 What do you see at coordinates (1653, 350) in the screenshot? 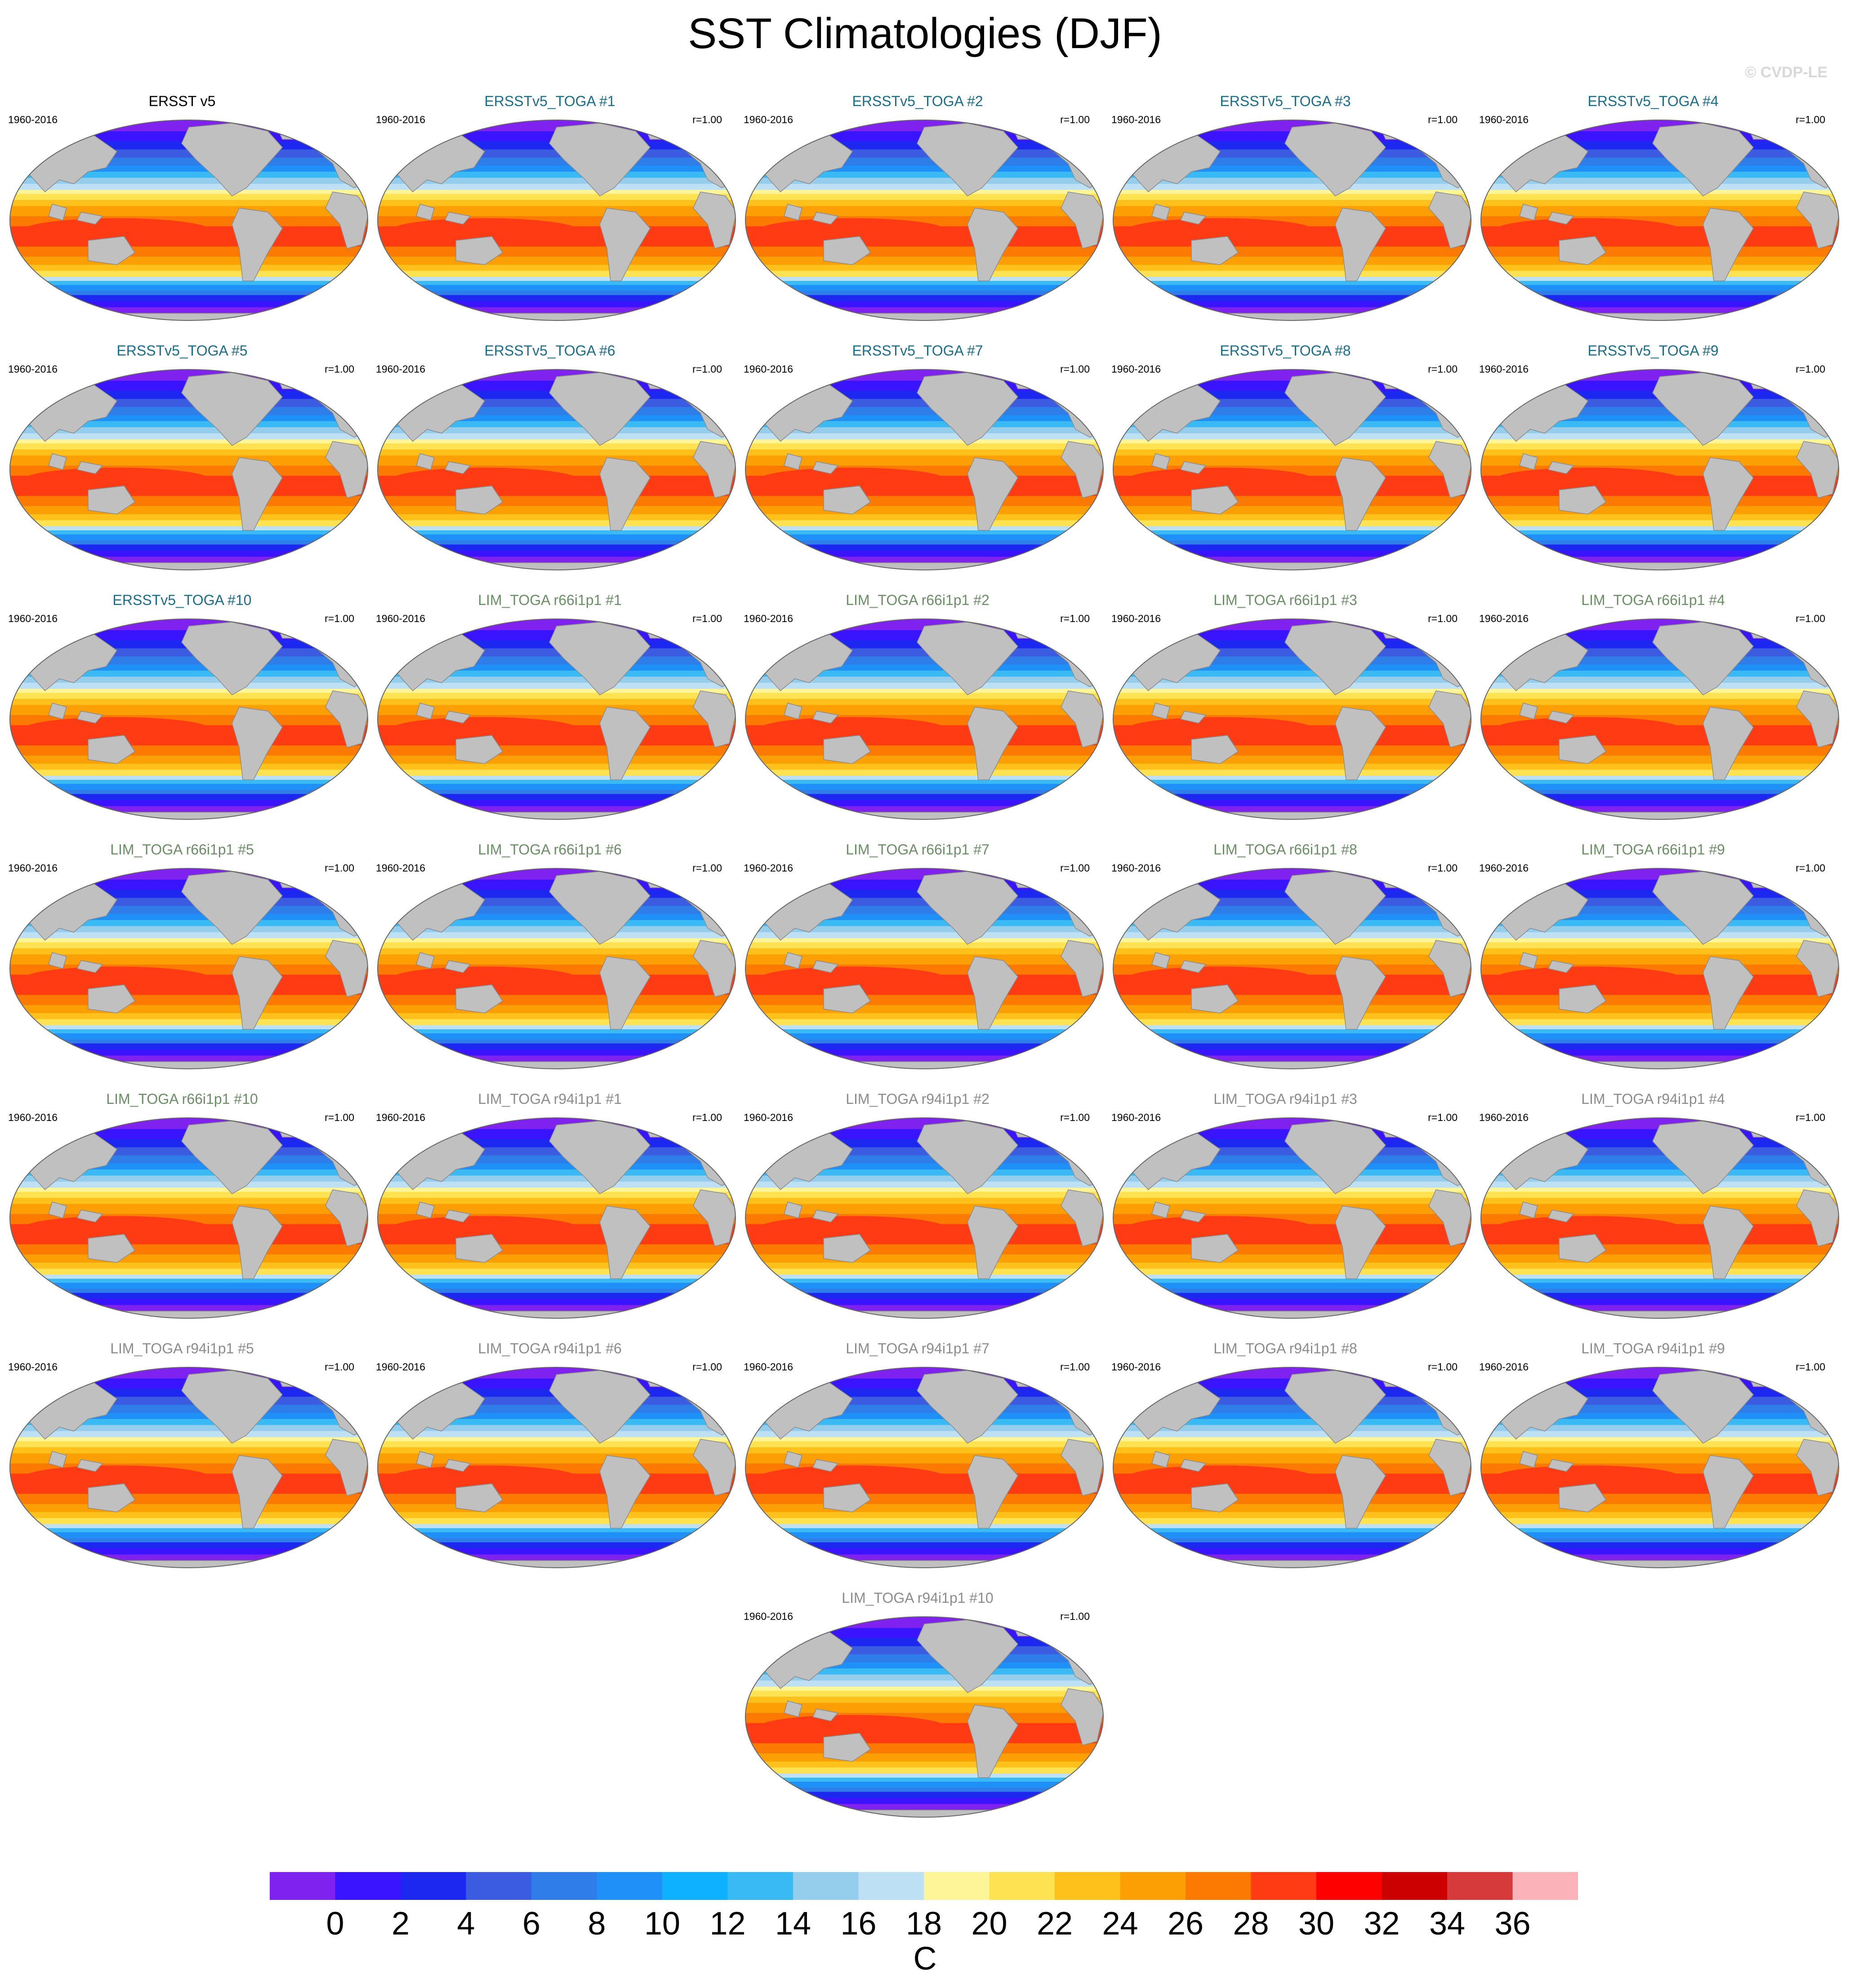
I see `panel-title: ERSSTv5_TOGA #9` at bounding box center [1653, 350].